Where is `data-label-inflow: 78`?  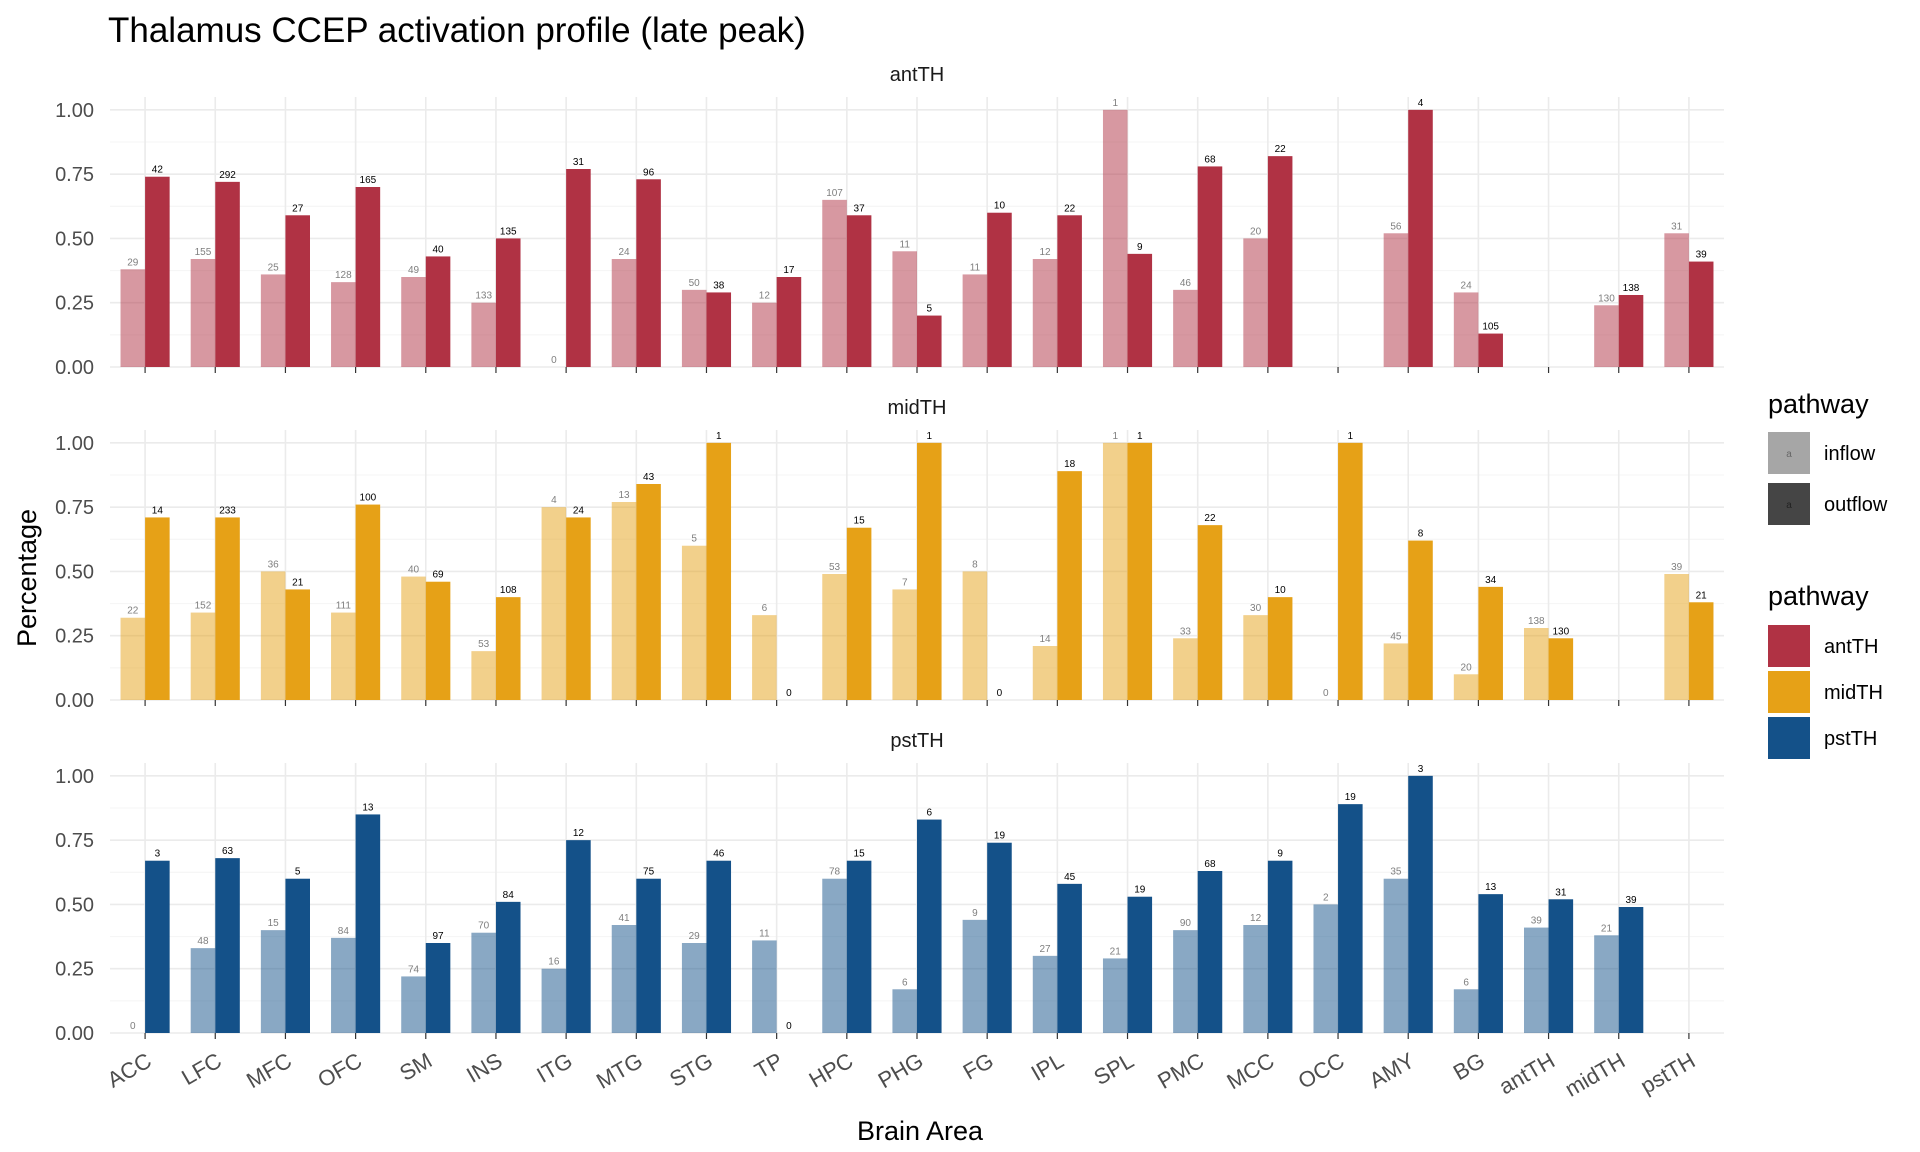
data-label-inflow: 78 is located at coordinates (835, 872).